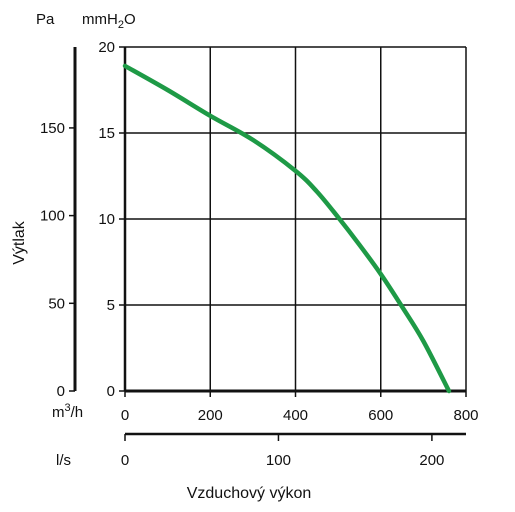  I want to click on mmh2o-tick-label: 15, so click(106, 133).